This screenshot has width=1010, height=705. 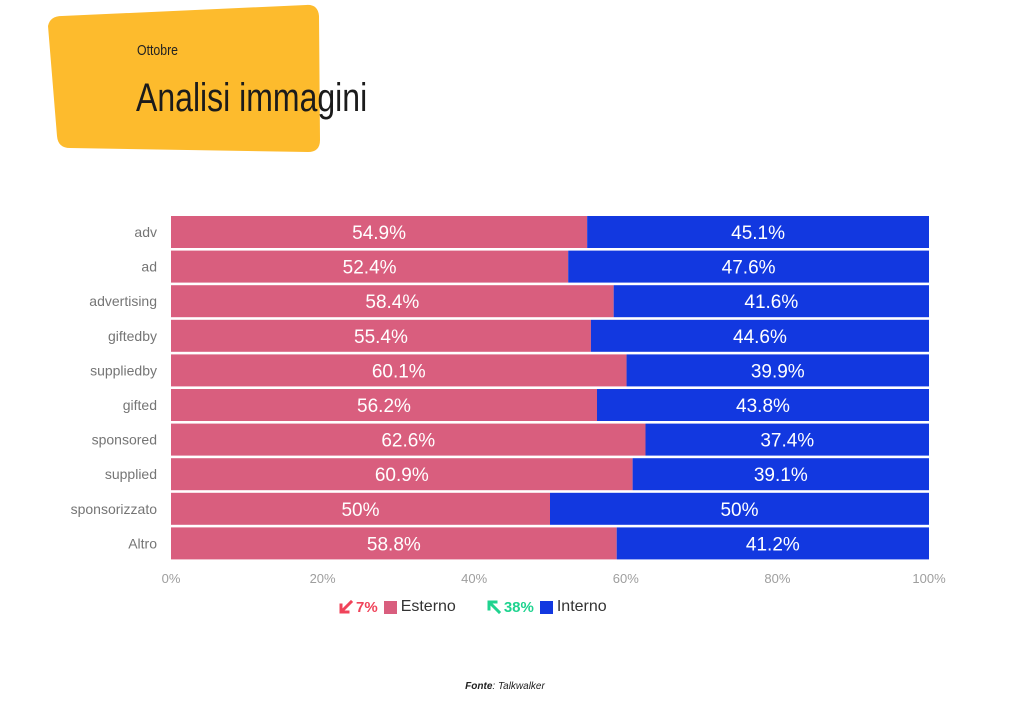 I want to click on category-label: Altro, so click(x=142, y=543).